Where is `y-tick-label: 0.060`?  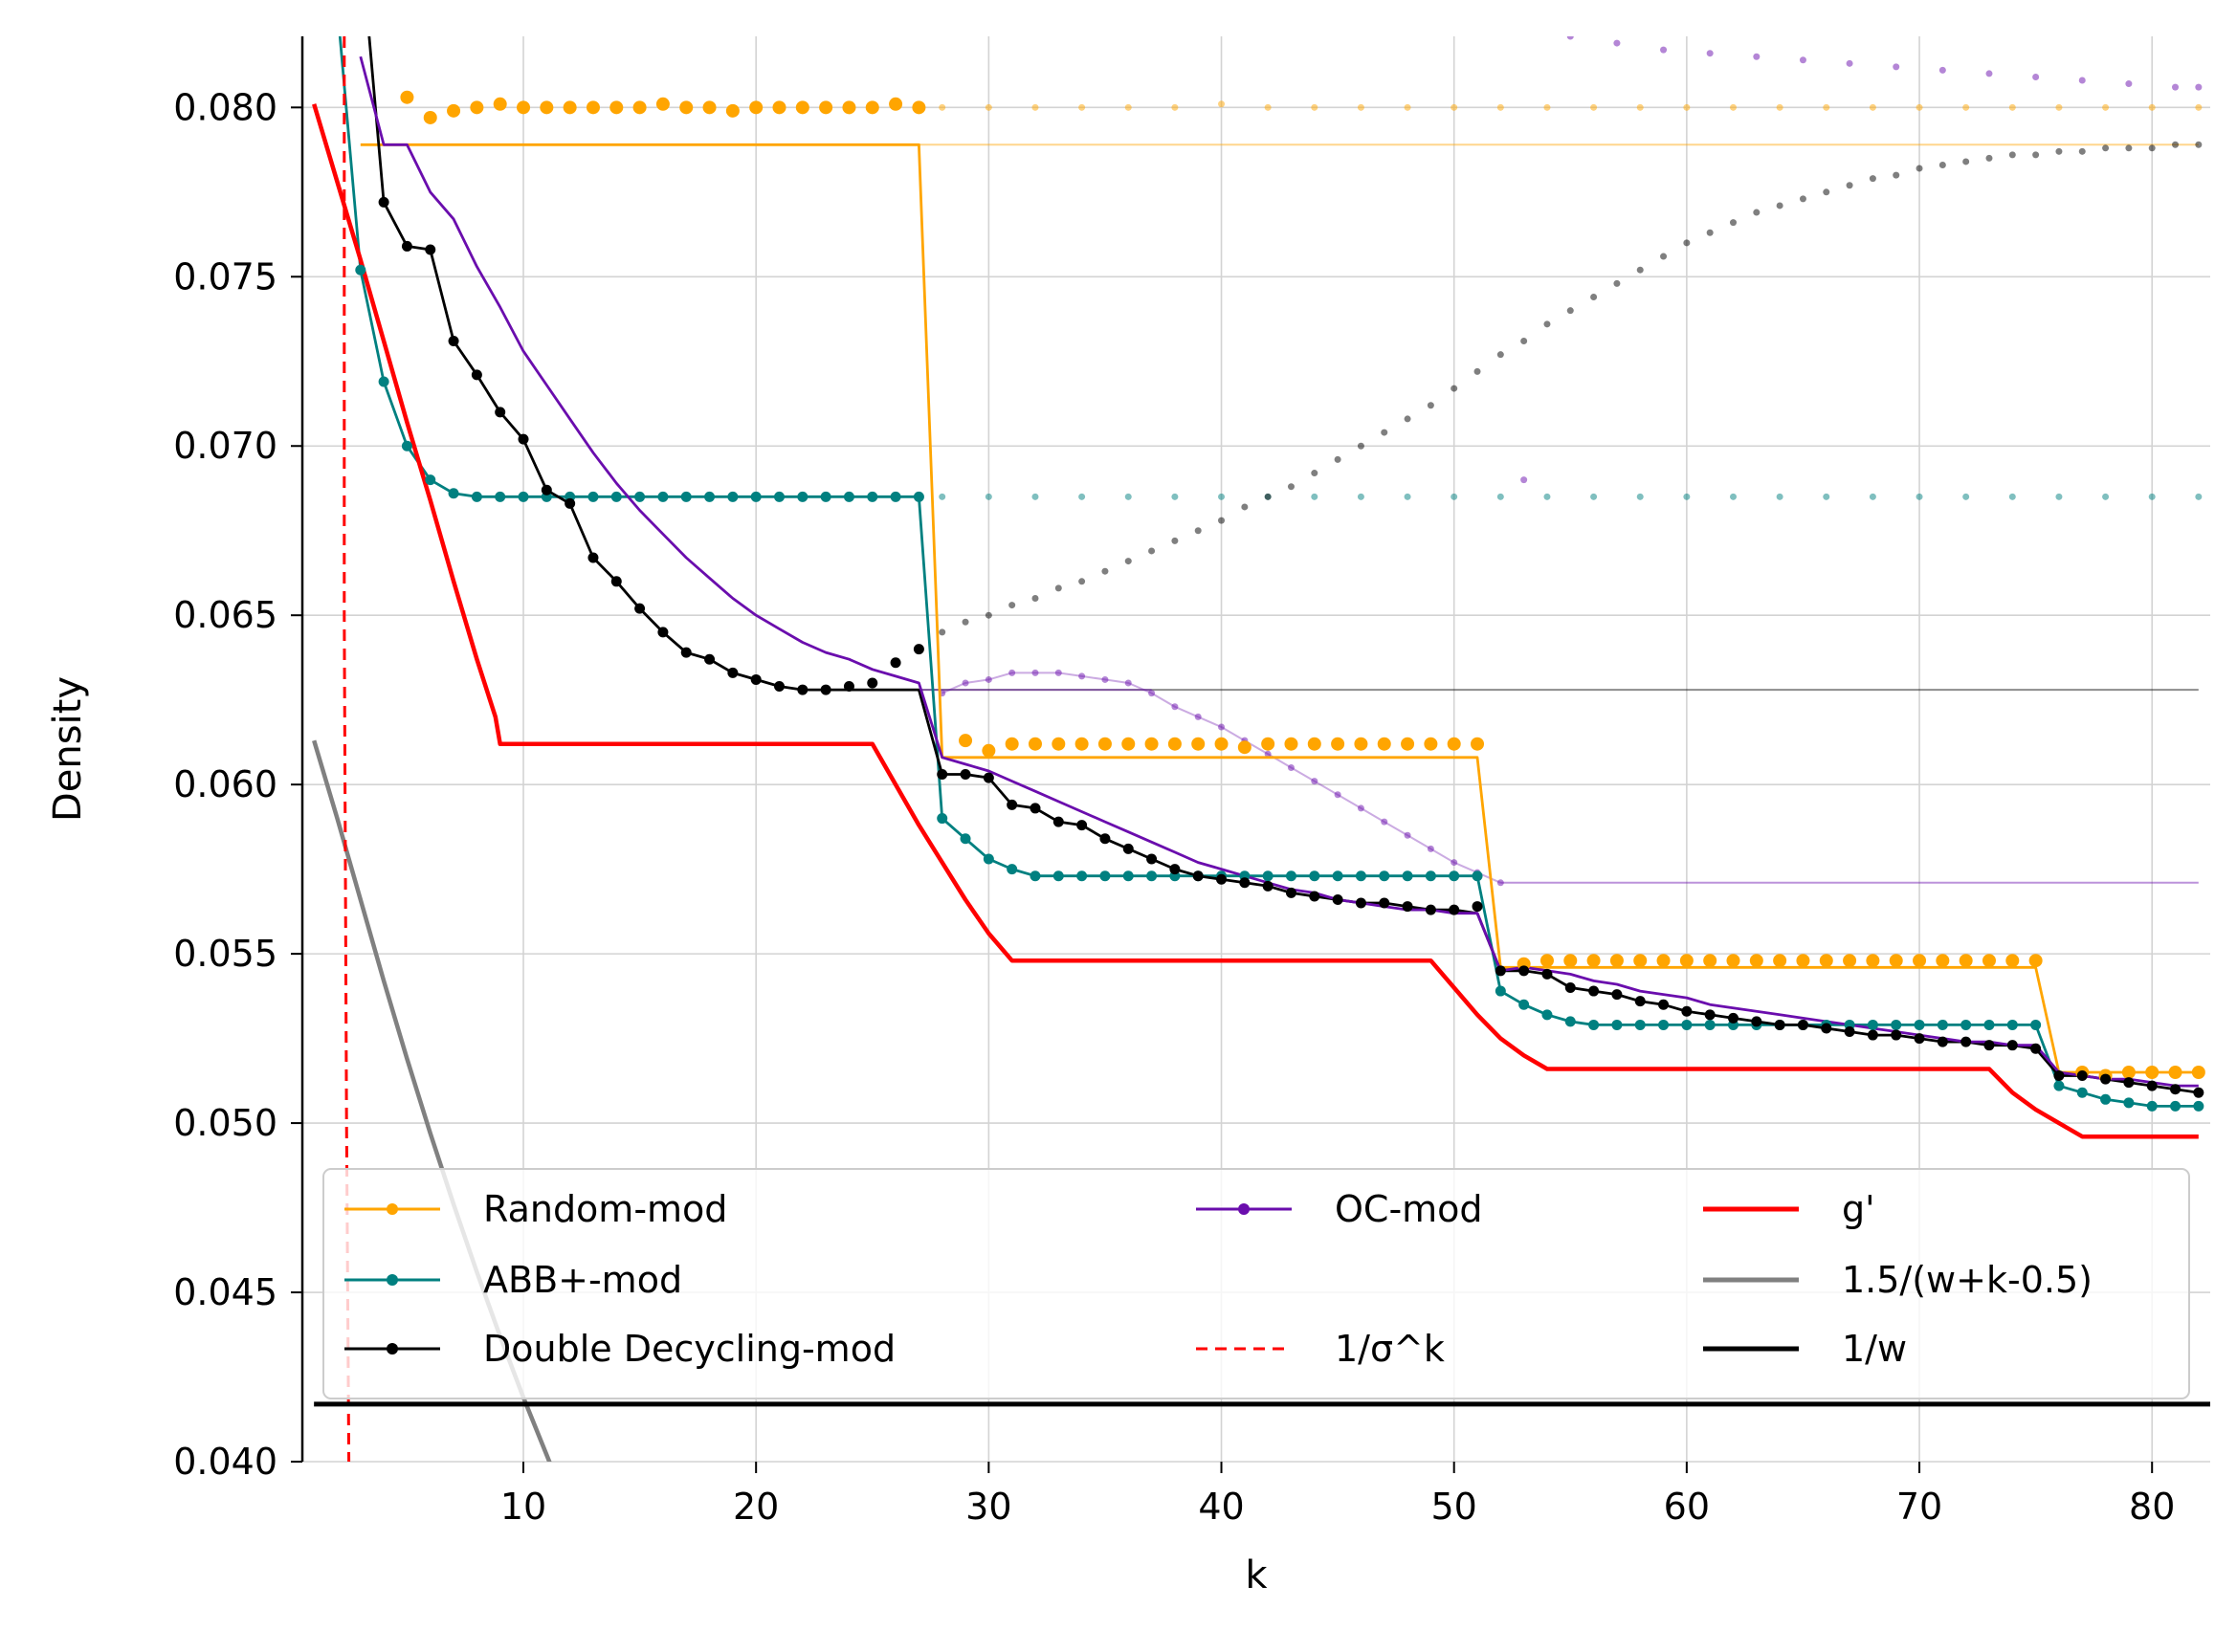
y-tick-label: 0.060 is located at coordinates (225, 784).